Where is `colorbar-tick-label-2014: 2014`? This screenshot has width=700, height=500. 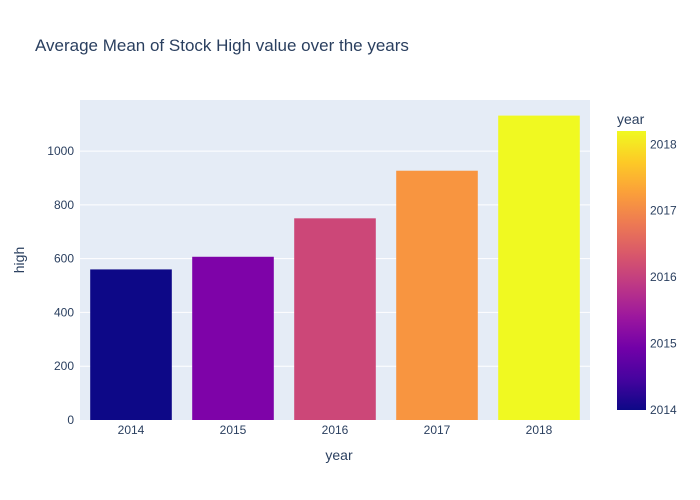
colorbar-tick-label-2014: 2014 is located at coordinates (663, 410).